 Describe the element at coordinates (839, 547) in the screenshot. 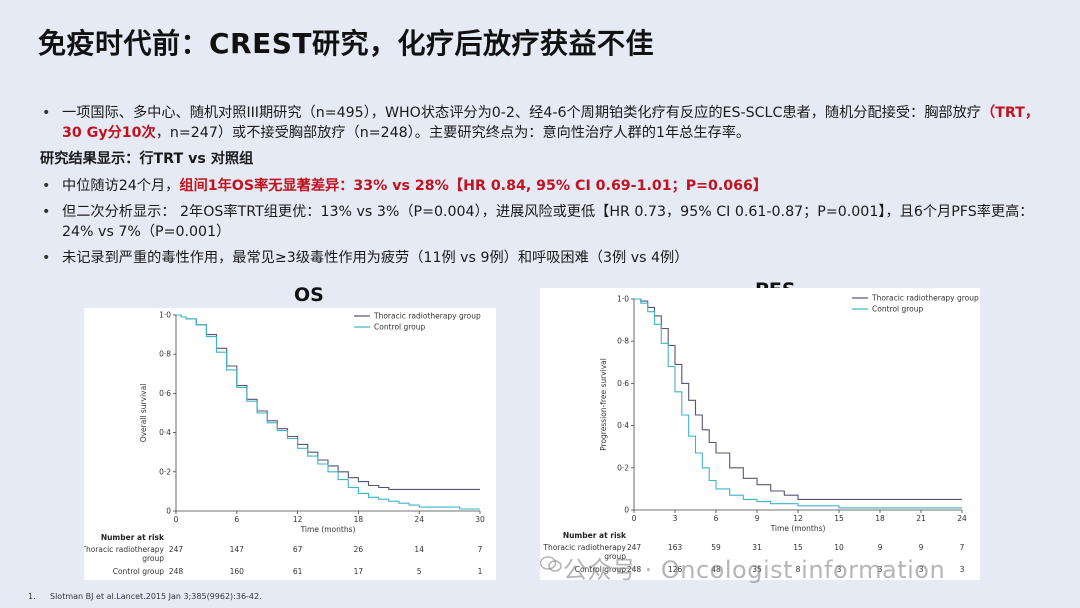

I see `risk-value: 10` at that location.